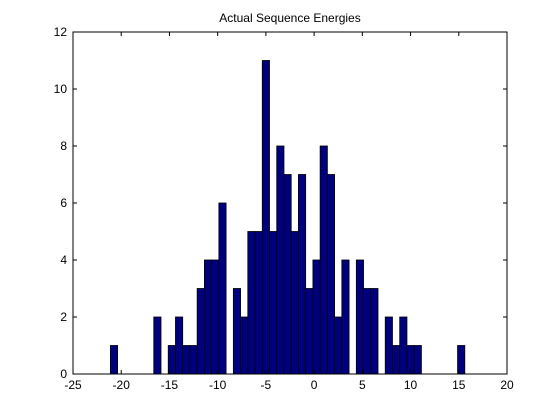  I want to click on x-tick-label: 10, so click(411, 385).